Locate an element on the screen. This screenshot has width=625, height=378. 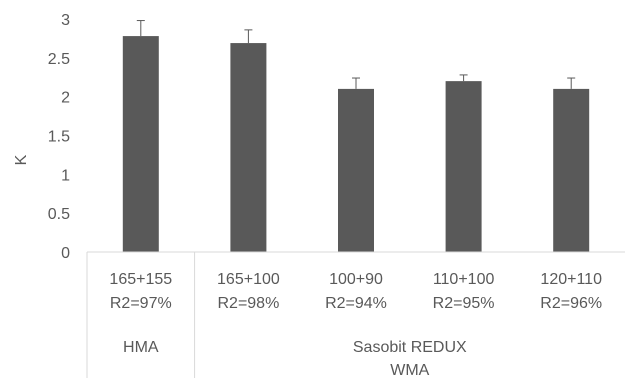
error-bars is located at coordinates (356, 54).